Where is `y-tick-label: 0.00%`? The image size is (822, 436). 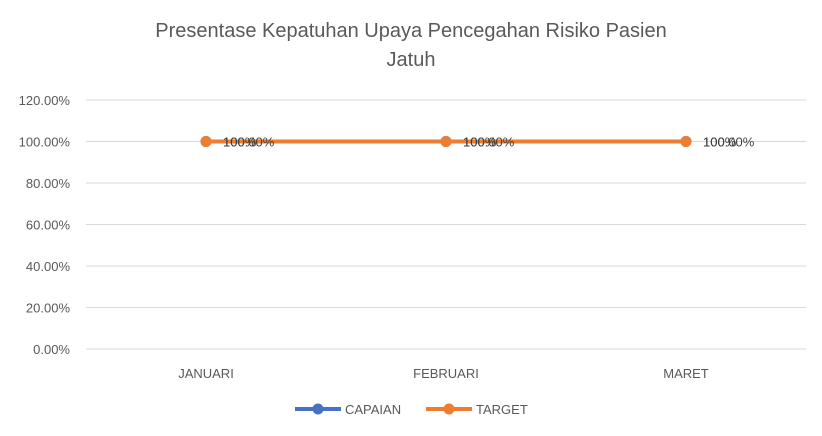 y-tick-label: 0.00% is located at coordinates (51, 349).